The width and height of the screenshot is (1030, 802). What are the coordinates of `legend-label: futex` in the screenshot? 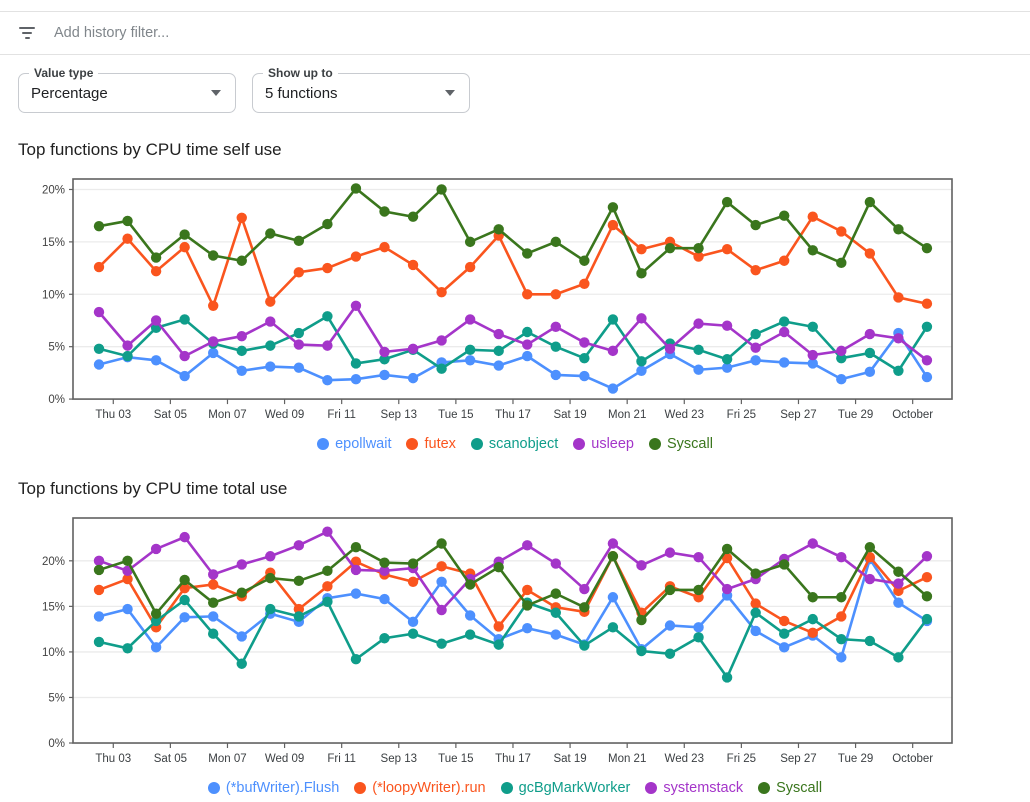 It's located at (440, 444).